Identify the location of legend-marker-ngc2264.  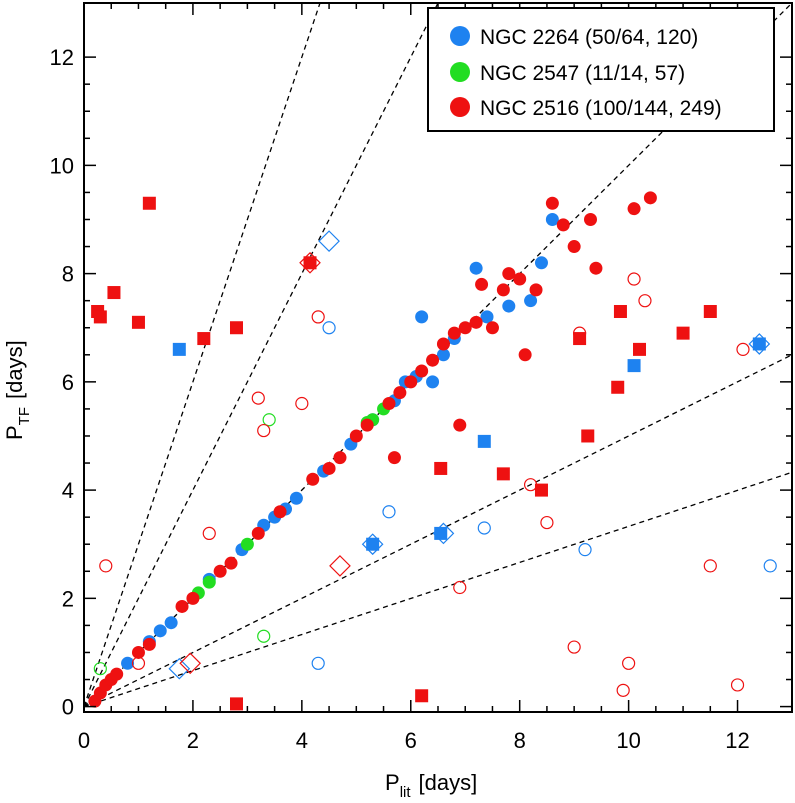
(460, 36).